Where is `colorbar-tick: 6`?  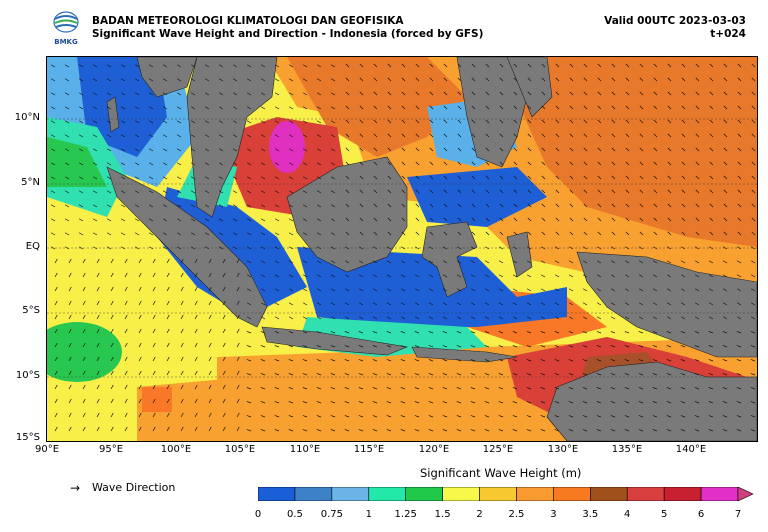
colorbar-tick: 6 is located at coordinates (701, 514).